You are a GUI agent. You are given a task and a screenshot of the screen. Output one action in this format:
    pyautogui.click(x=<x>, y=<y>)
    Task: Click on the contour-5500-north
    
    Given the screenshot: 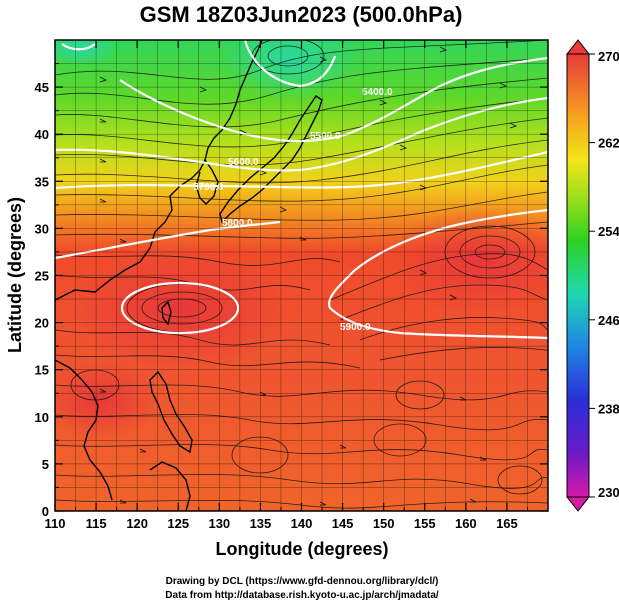 What is the action you would take?
    pyautogui.click(x=290, y=64)
    